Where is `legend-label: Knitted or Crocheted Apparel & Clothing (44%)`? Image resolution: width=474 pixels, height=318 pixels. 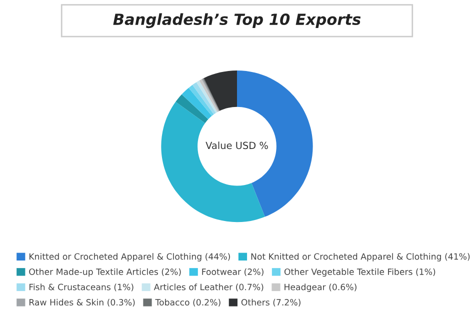
legend-label: Knitted or Crocheted Apparel & Clothing (44%) is located at coordinates (129, 257).